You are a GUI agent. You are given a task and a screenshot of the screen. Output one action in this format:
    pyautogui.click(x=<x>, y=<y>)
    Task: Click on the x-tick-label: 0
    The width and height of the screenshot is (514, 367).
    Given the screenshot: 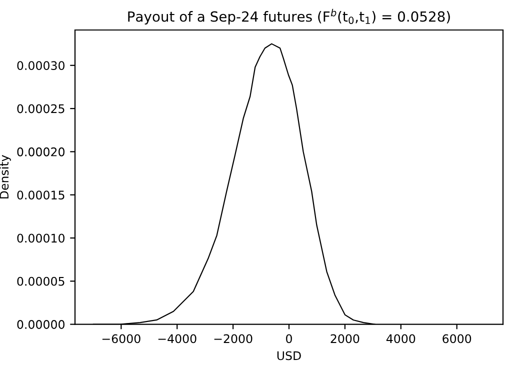 What is the action you would take?
    pyautogui.click(x=289, y=339)
    